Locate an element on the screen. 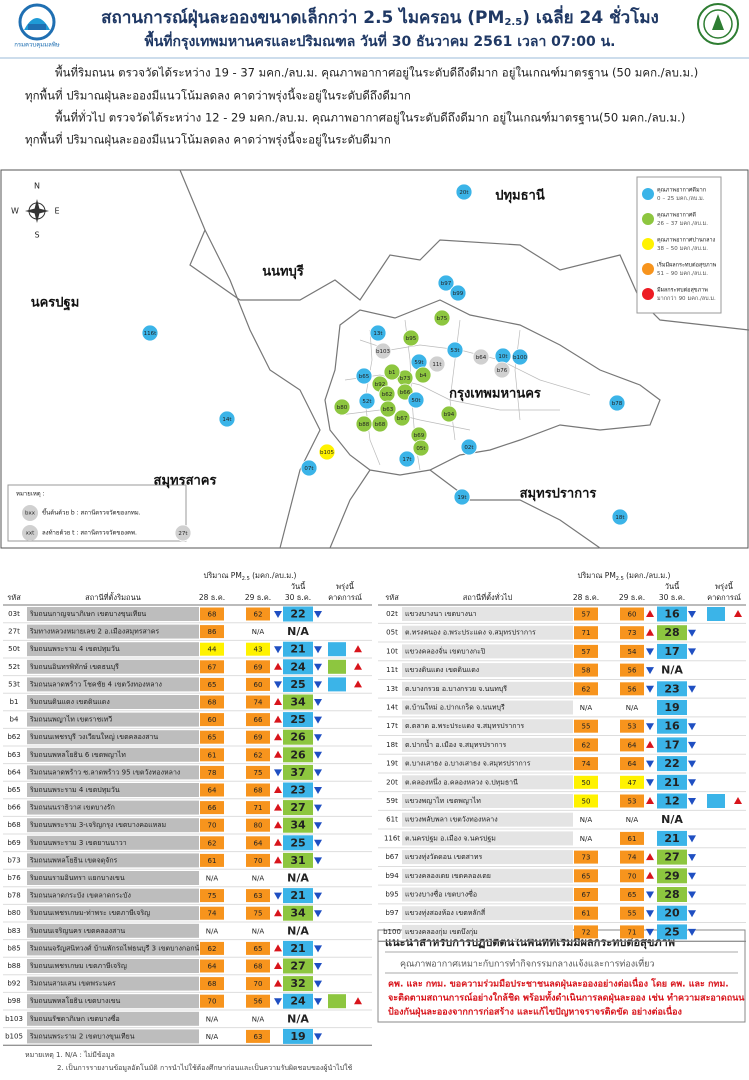  station-code: b97 is located at coordinates (391, 913).